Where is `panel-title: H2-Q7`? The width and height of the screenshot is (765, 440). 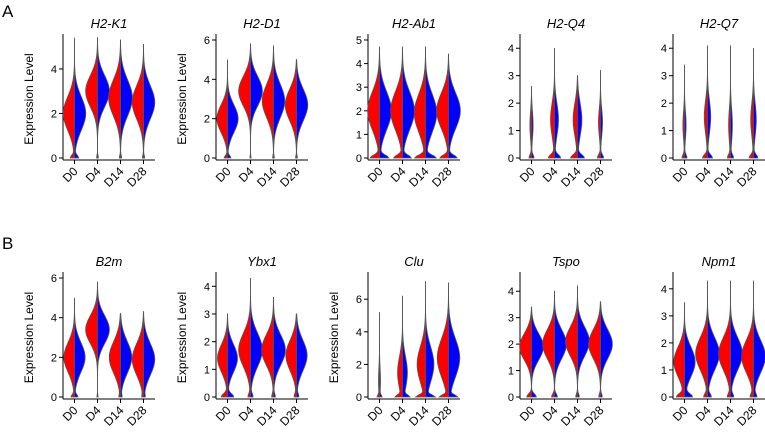 panel-title: H2-Q7 is located at coordinates (719, 23).